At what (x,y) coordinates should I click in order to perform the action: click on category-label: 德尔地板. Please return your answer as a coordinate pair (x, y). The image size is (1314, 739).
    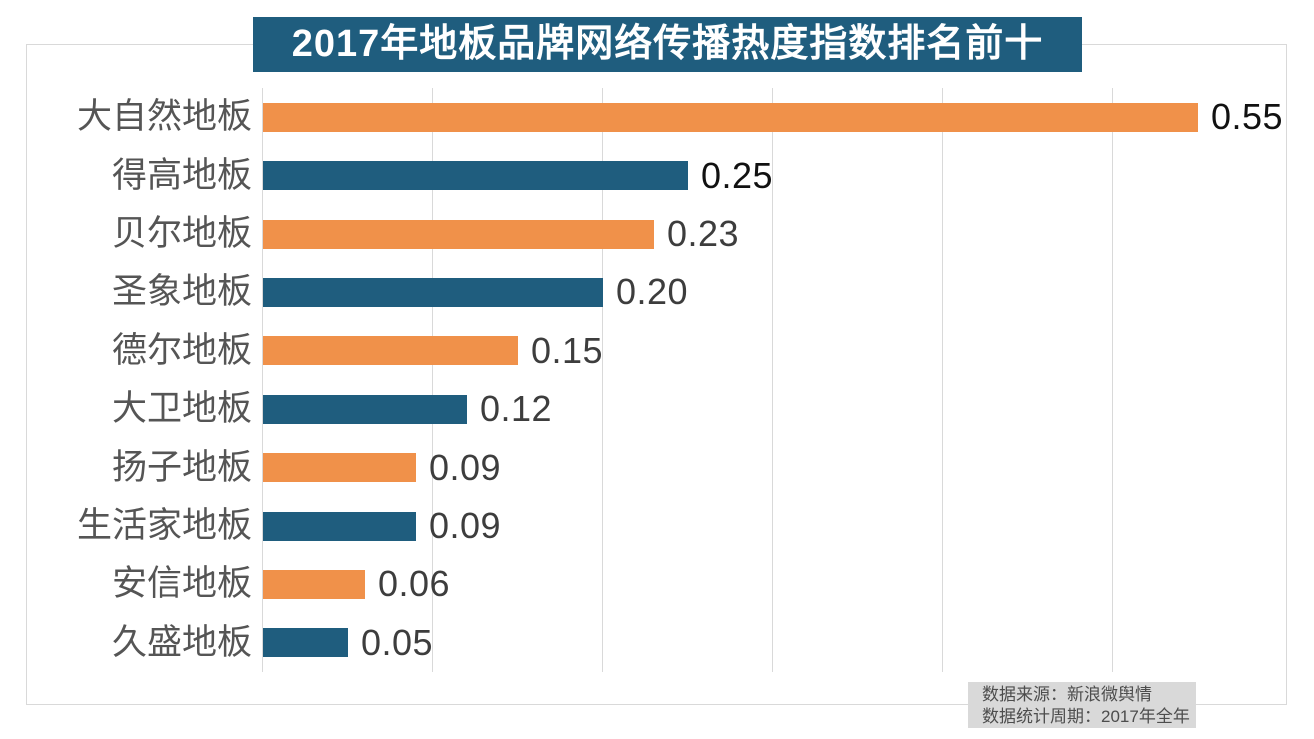
    Looking at the image, I should click on (181, 350).